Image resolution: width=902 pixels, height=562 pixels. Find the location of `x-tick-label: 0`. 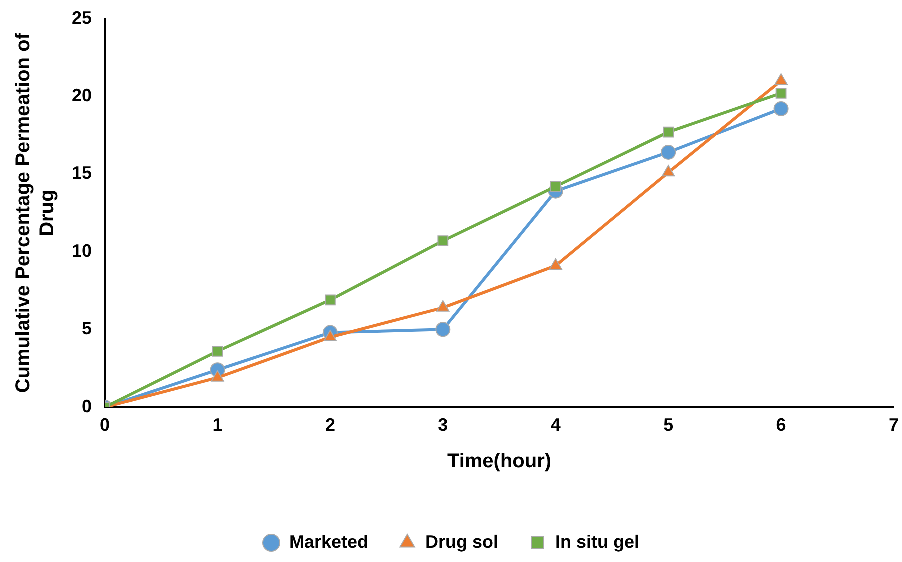

x-tick-label: 0 is located at coordinates (105, 425).